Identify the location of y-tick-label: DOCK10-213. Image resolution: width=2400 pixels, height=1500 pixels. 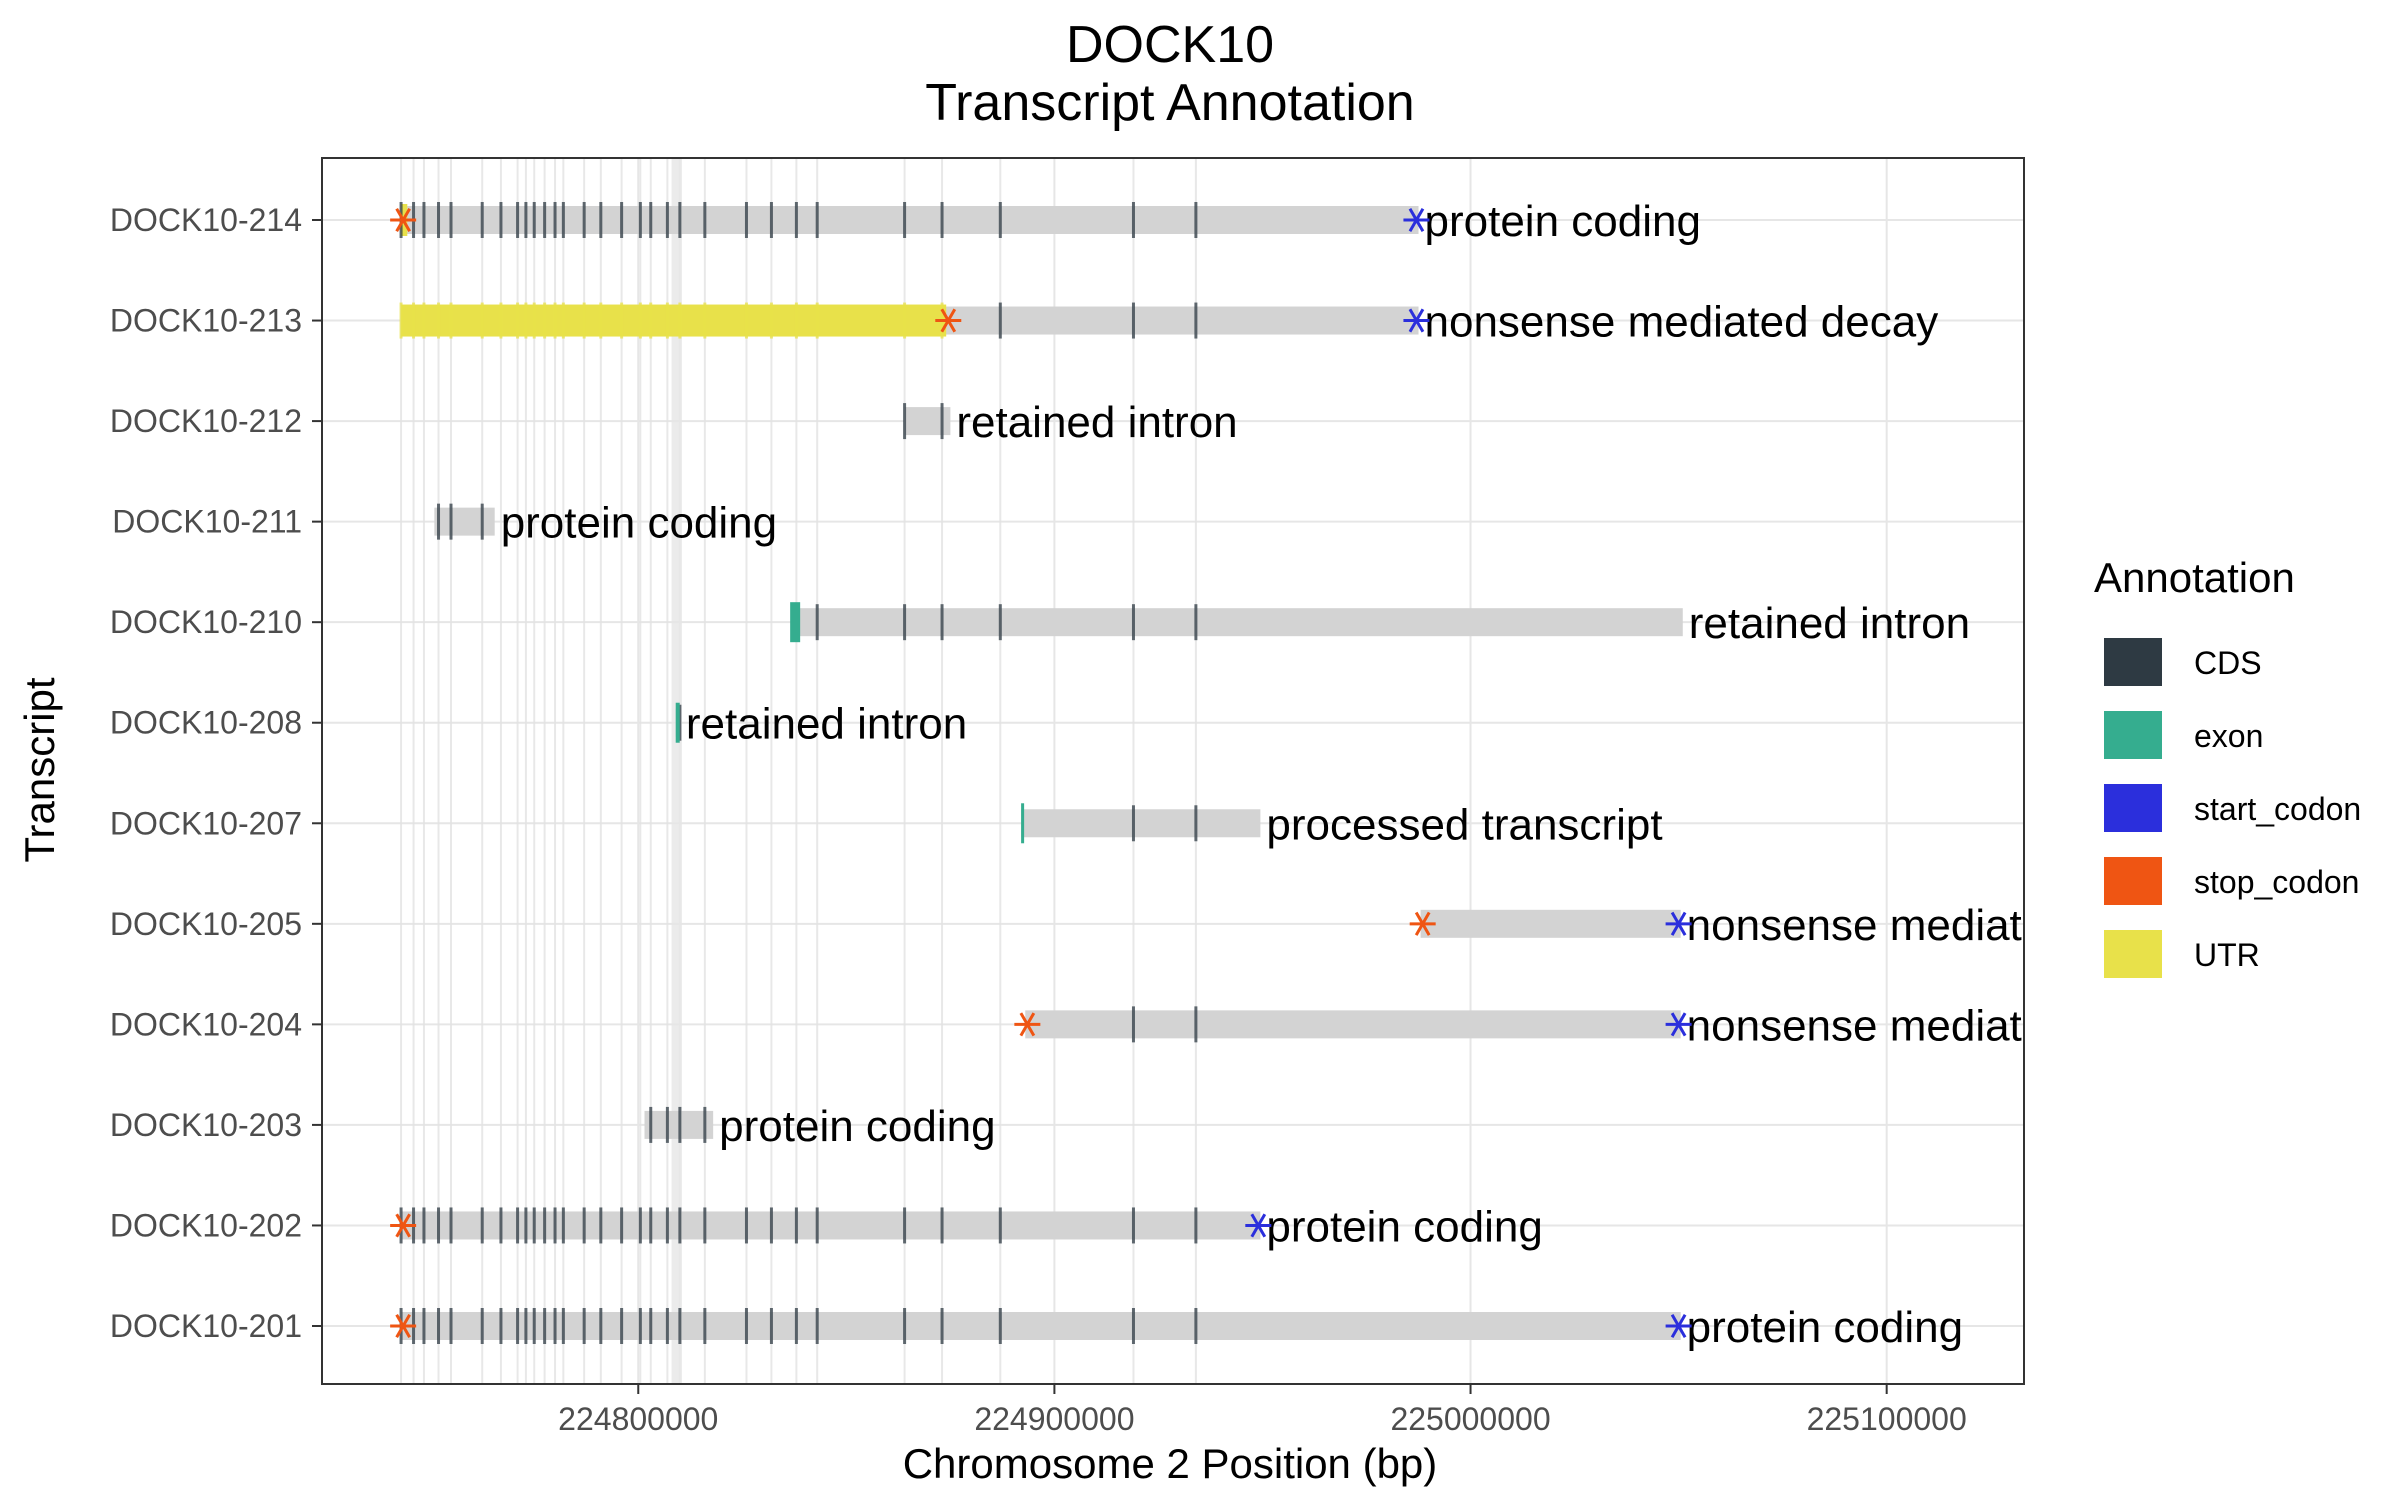
(206, 321).